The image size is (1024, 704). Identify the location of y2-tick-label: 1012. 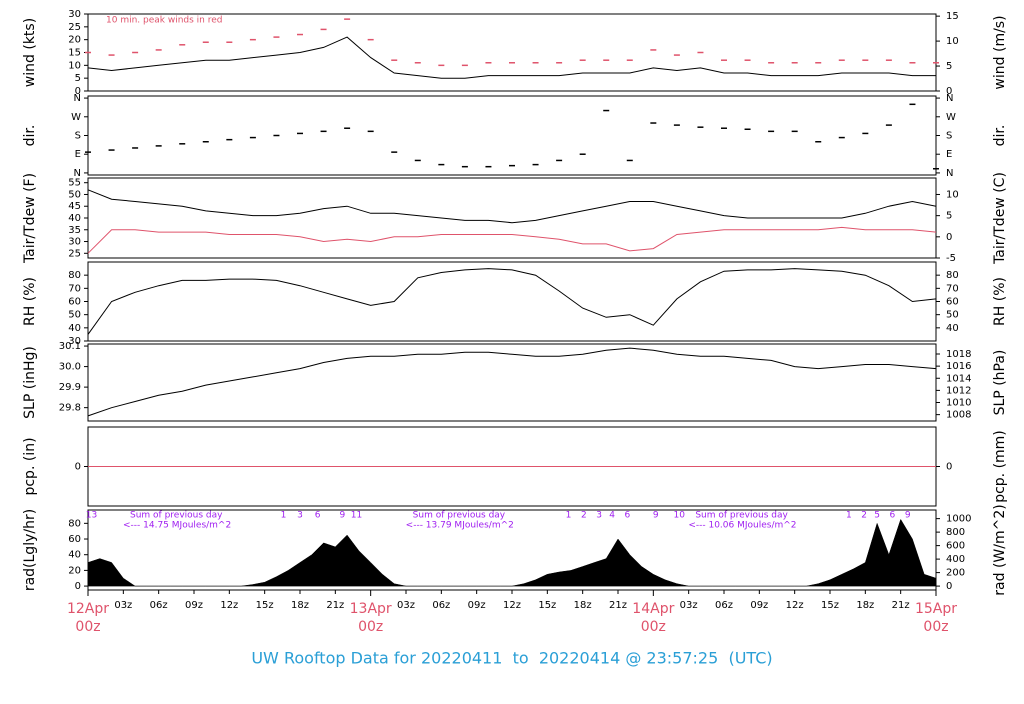
(958, 390).